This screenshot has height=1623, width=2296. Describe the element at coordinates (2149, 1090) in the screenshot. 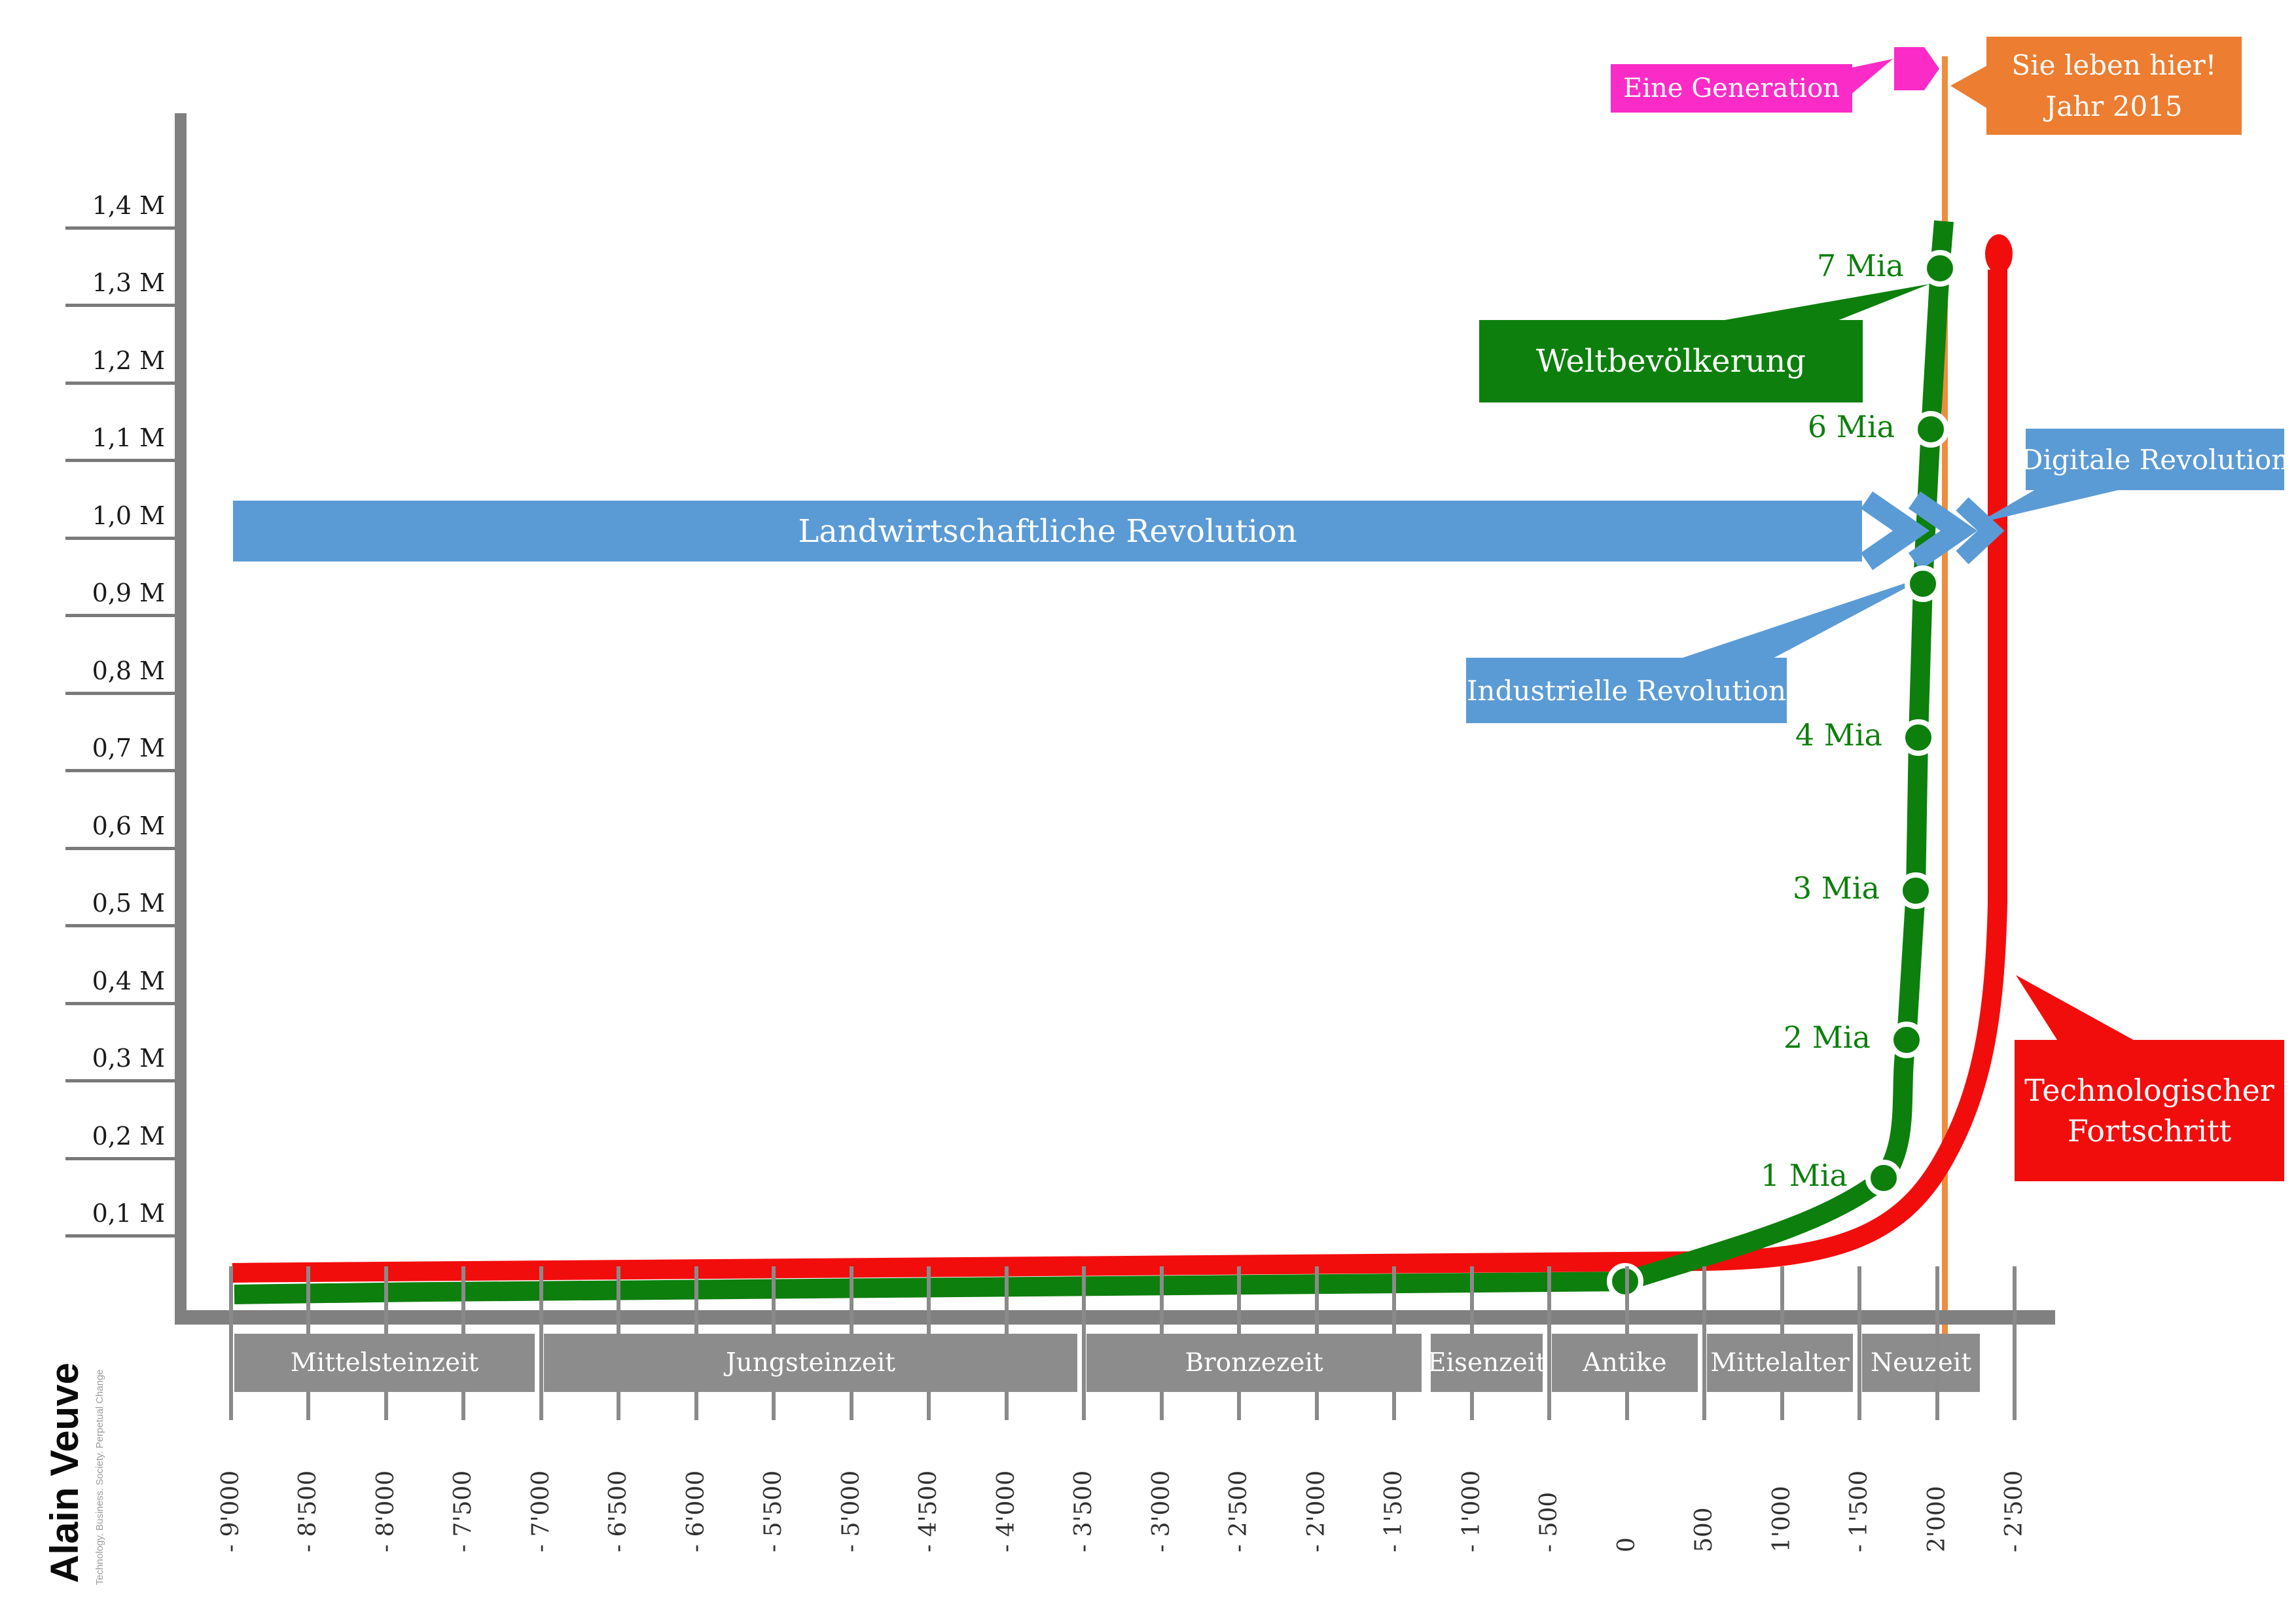

I see `technological-progress-line1: Technologischer` at that location.